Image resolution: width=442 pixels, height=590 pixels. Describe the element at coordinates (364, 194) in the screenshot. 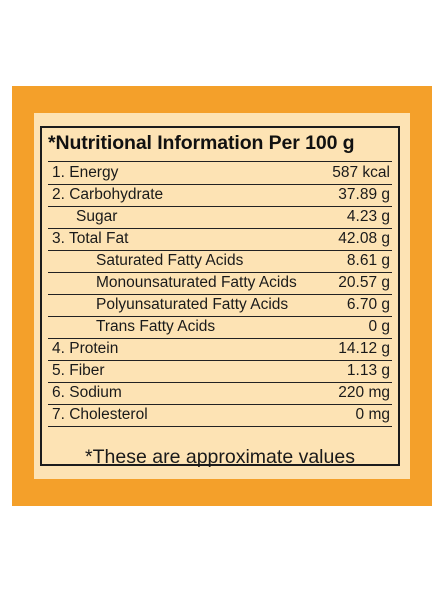

I see `nutrient-value: 37.89 g` at that location.